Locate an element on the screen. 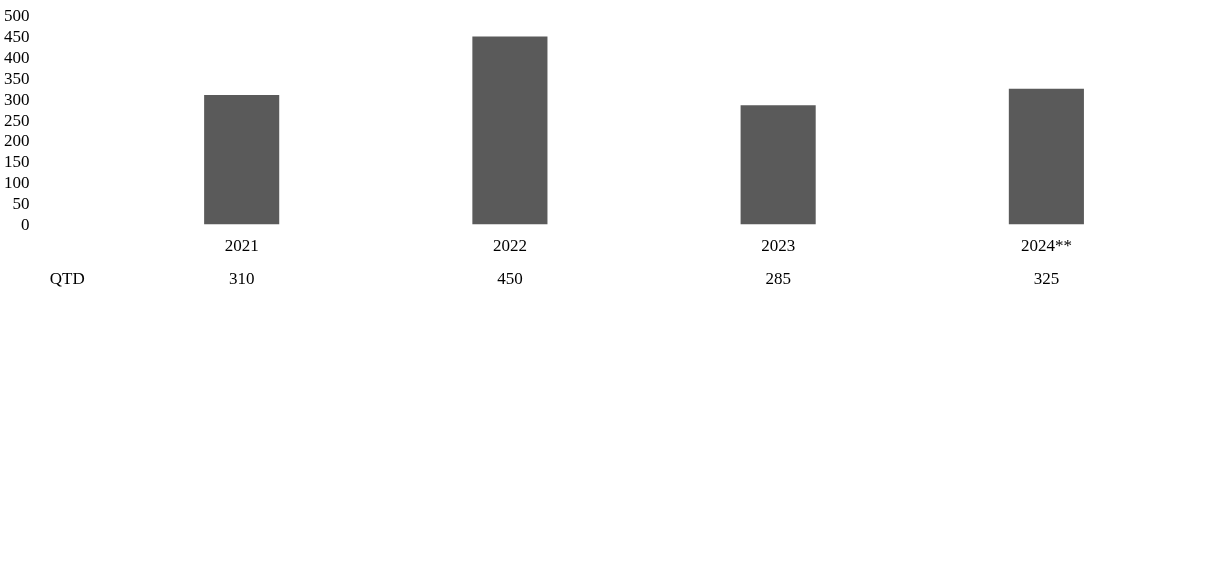  data-label: 310 is located at coordinates (241, 278).